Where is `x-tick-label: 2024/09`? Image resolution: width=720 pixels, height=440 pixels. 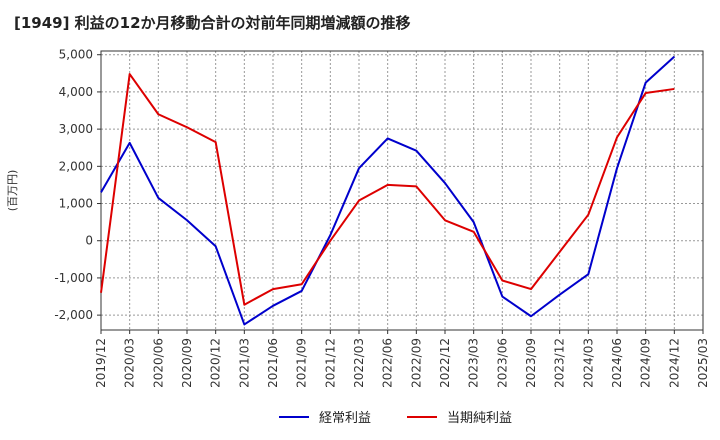
x-tick-label: 2024/09 is located at coordinates (646, 363).